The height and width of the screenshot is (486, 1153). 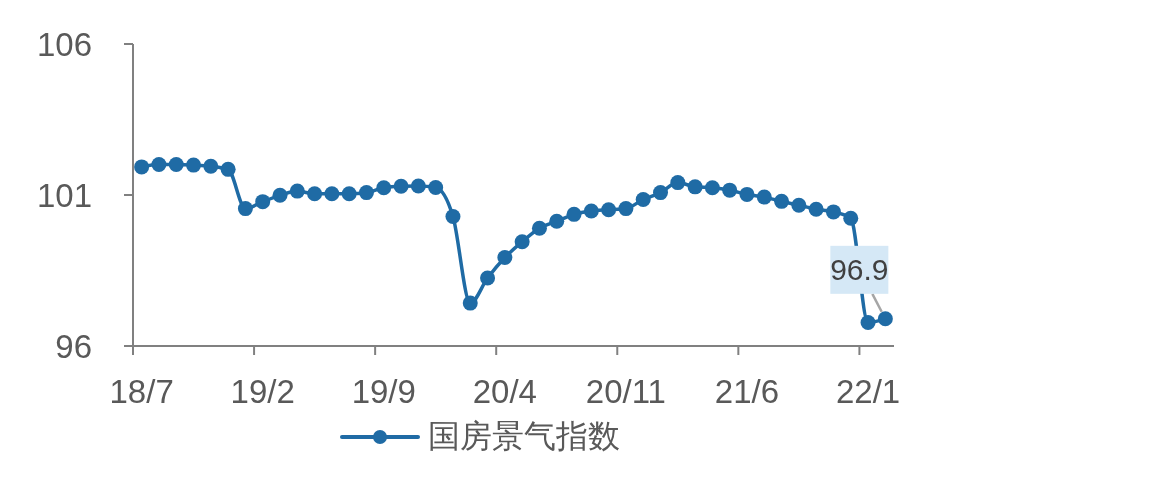 I want to click on x-tick-label: 19/2, so click(x=262, y=392).